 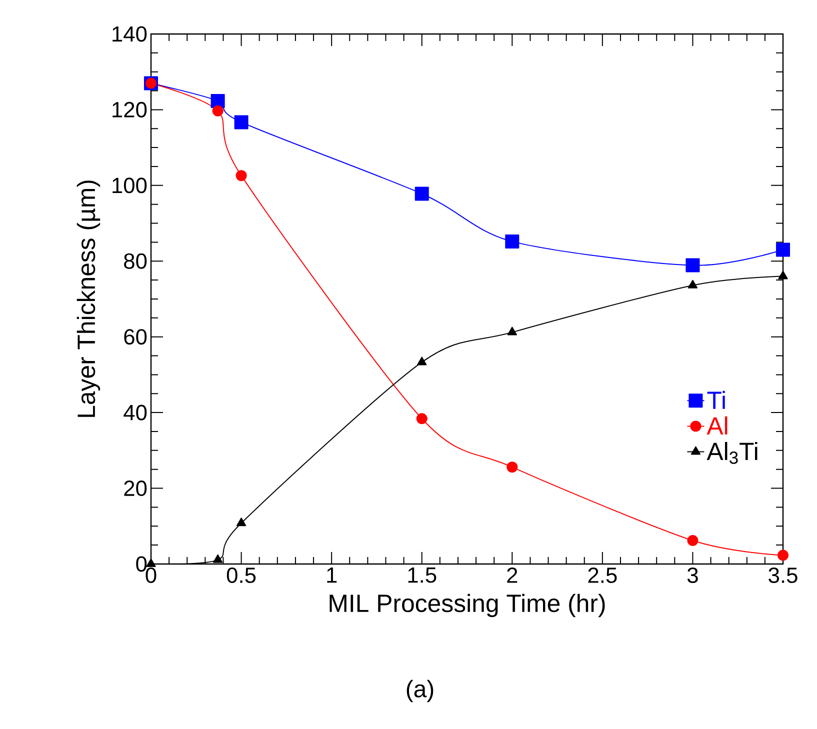 I want to click on y-tick-label: 0, so click(x=141, y=564).